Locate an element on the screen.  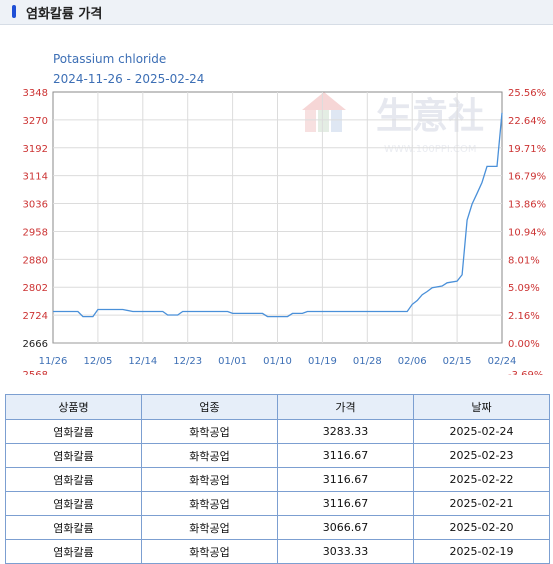
y-tick-label: 2958 is located at coordinates (35, 232).